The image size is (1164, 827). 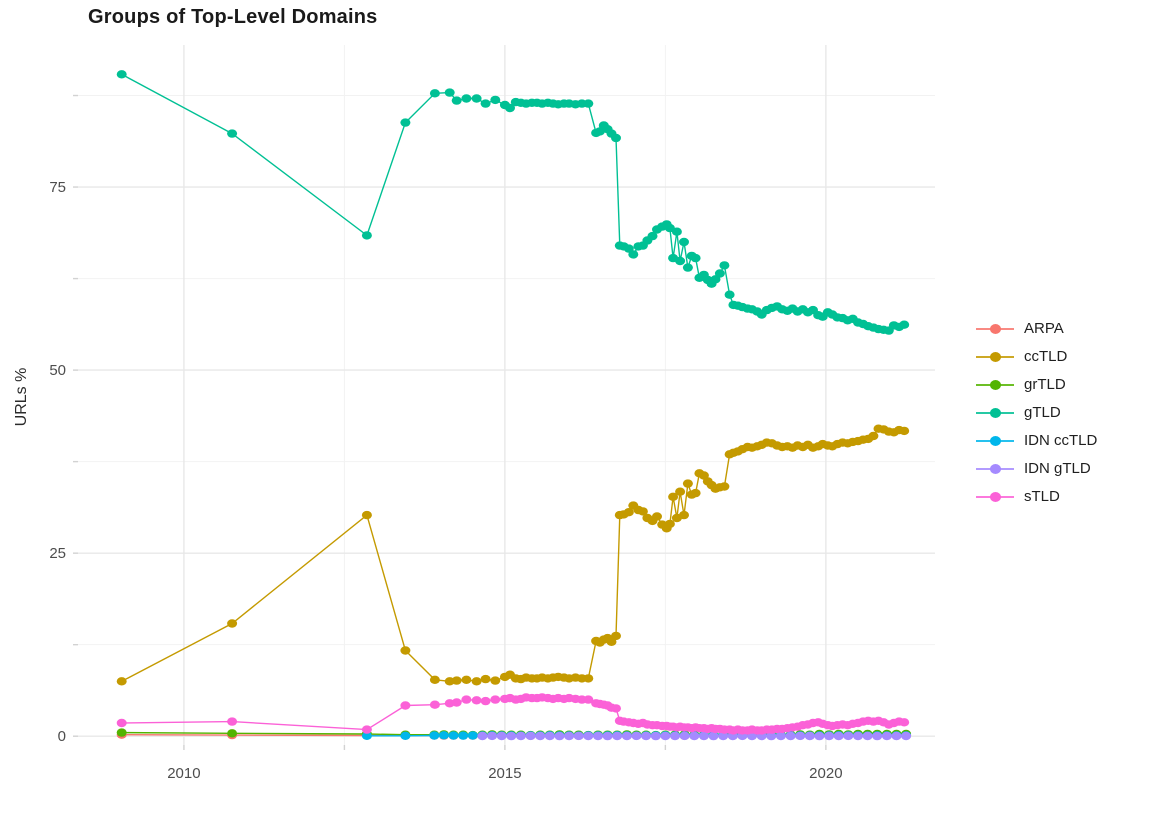 What do you see at coordinates (1036, 384) in the screenshot?
I see `legend-item-grtld: grTLD` at bounding box center [1036, 384].